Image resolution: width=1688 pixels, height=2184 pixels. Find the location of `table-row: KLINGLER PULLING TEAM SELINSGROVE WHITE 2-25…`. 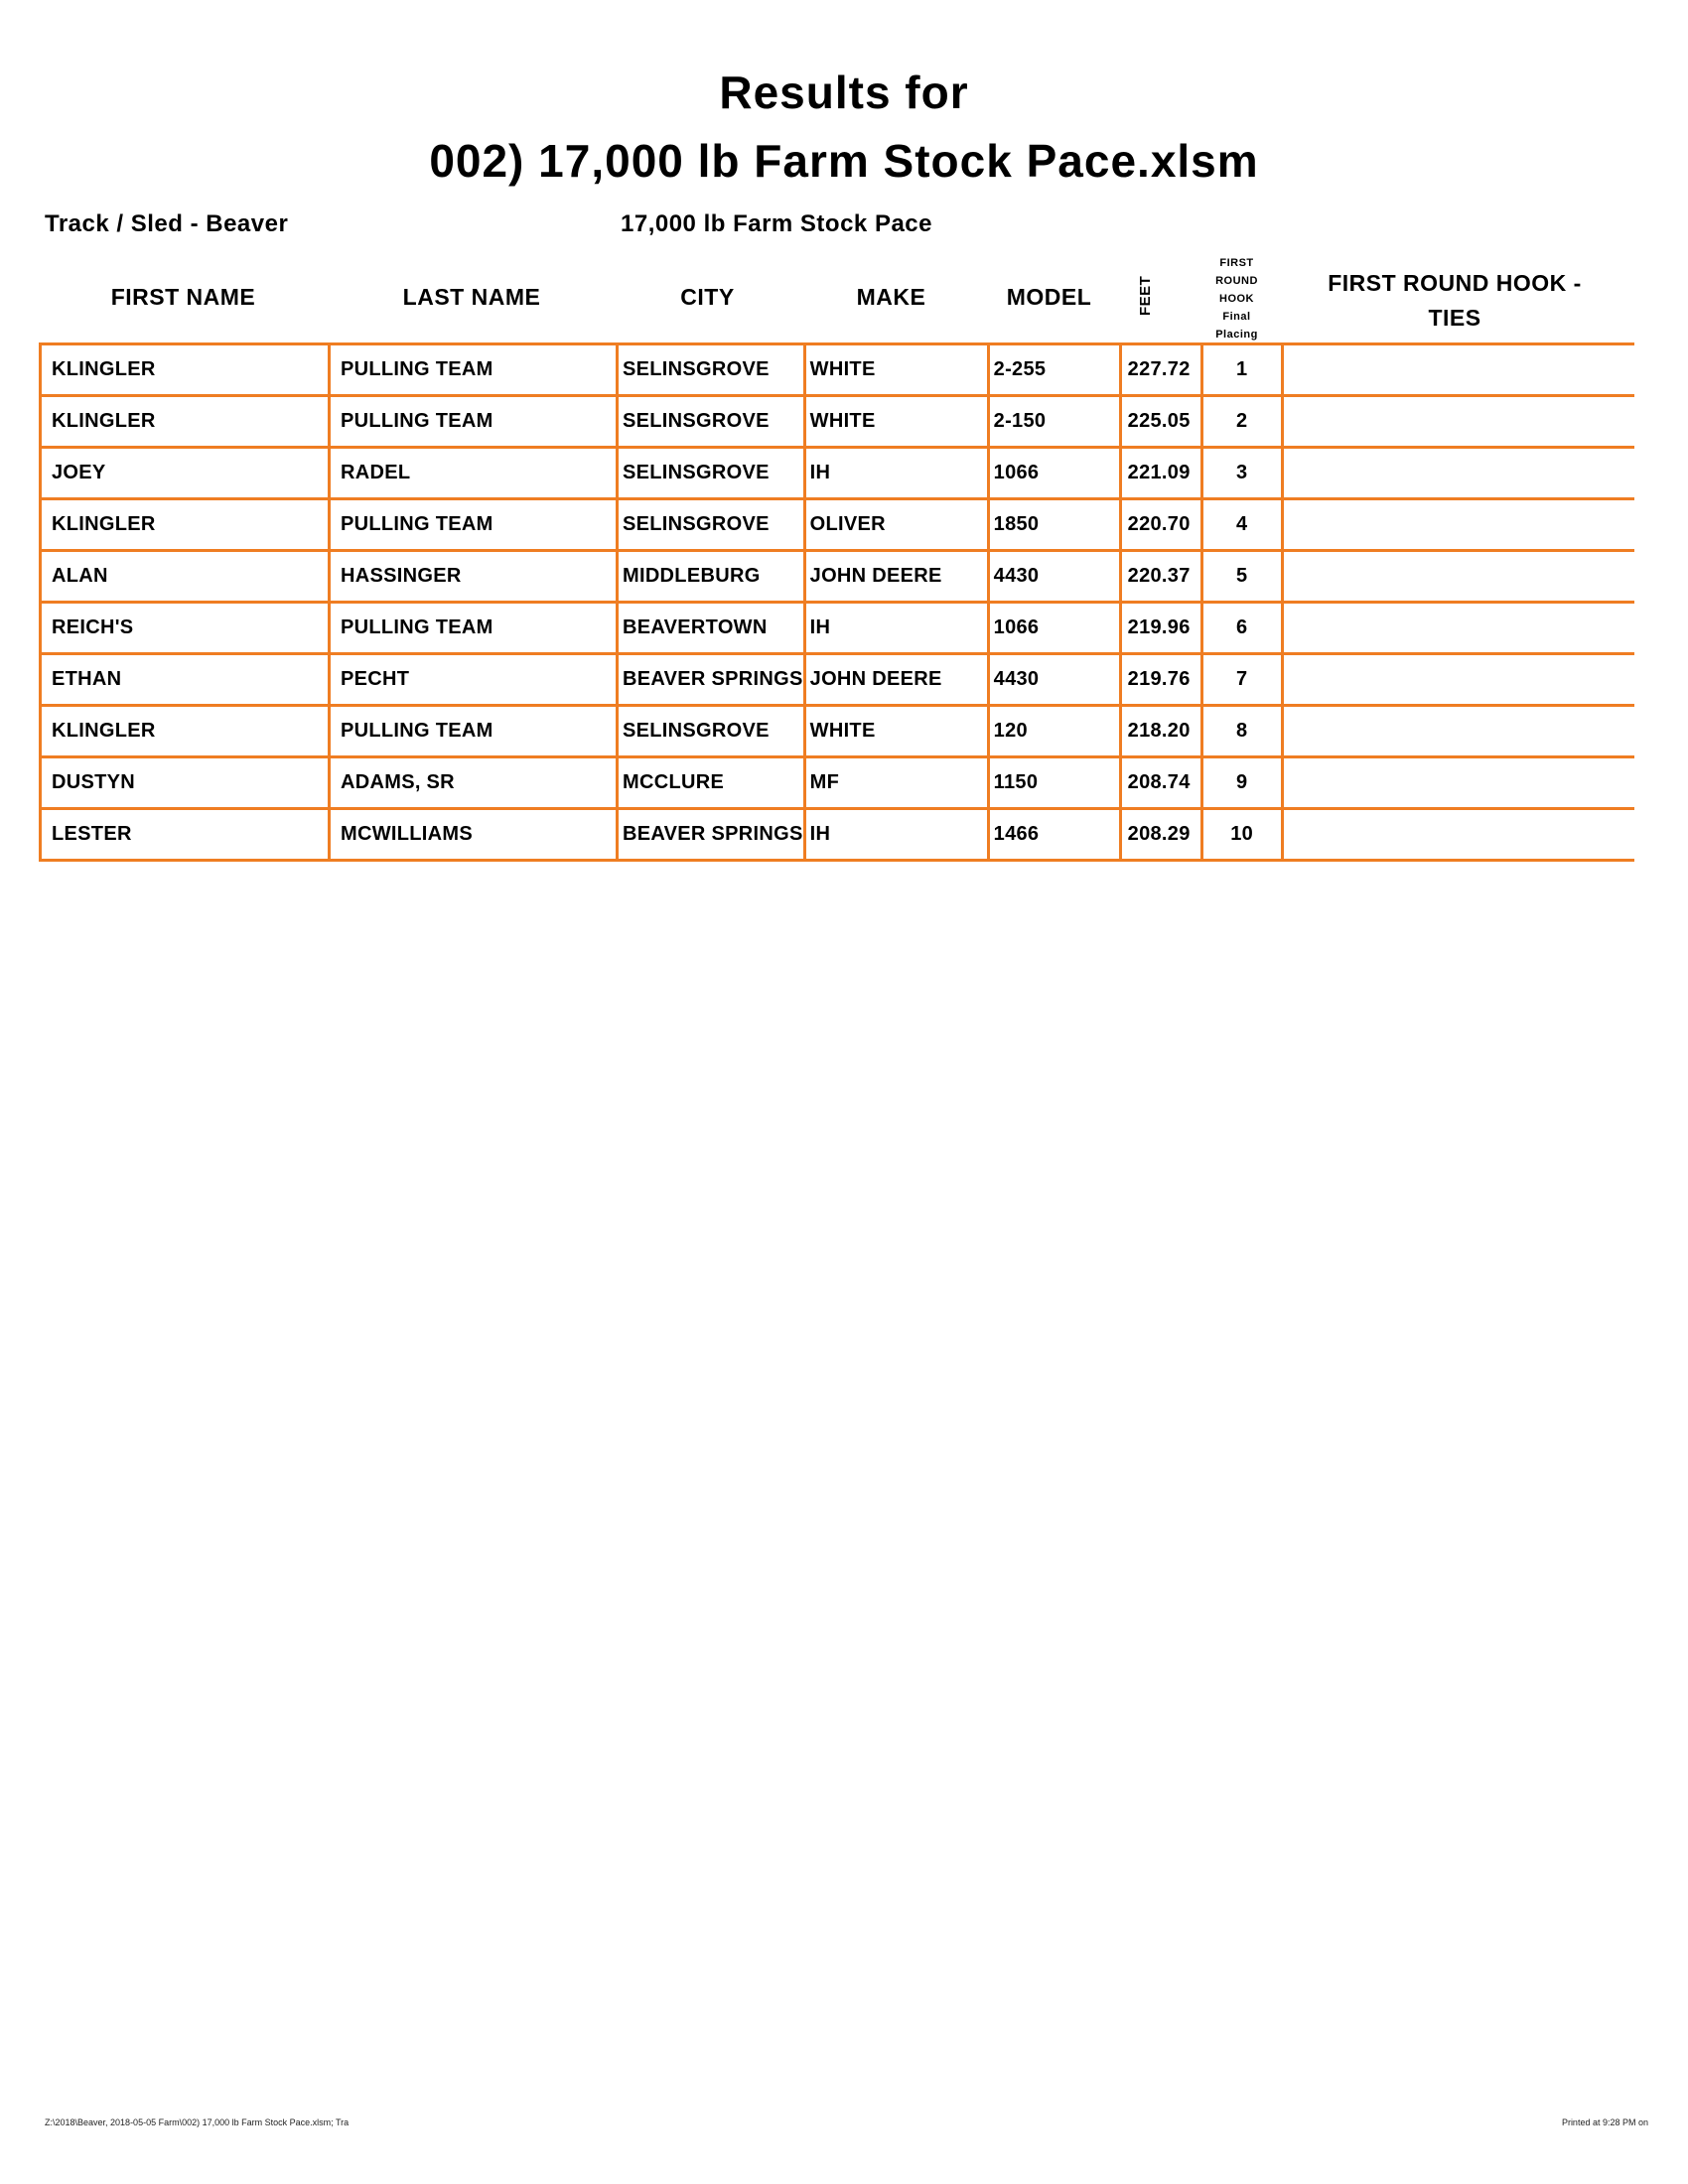

table-row: KLINGLER PULLING TEAM SELINSGROVE WHITE 2-25… is located at coordinates (837, 369).